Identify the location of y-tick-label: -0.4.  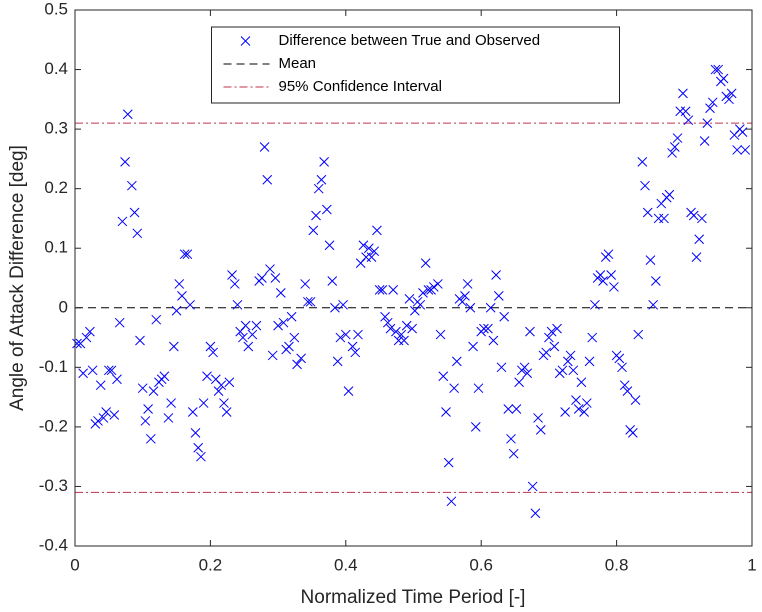
(53, 544).